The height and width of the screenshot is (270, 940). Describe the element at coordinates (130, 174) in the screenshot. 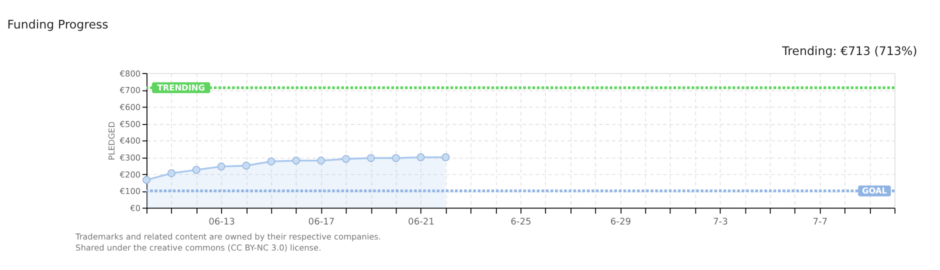

I see `y-tick-label: €200` at that location.